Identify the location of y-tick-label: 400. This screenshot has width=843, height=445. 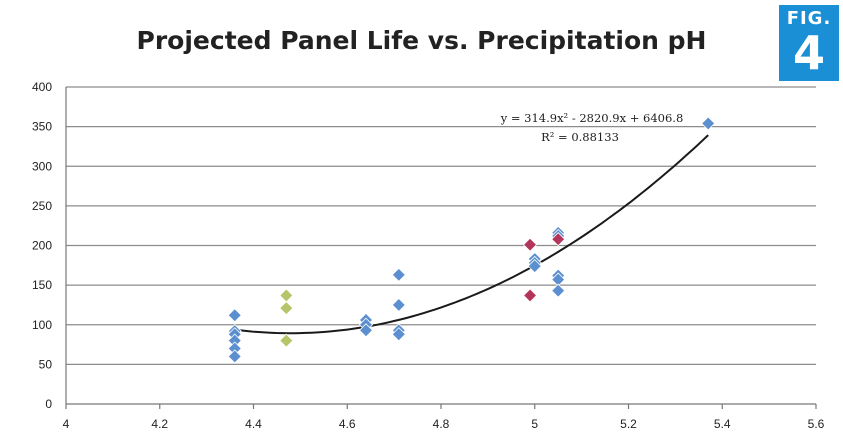
(42, 87).